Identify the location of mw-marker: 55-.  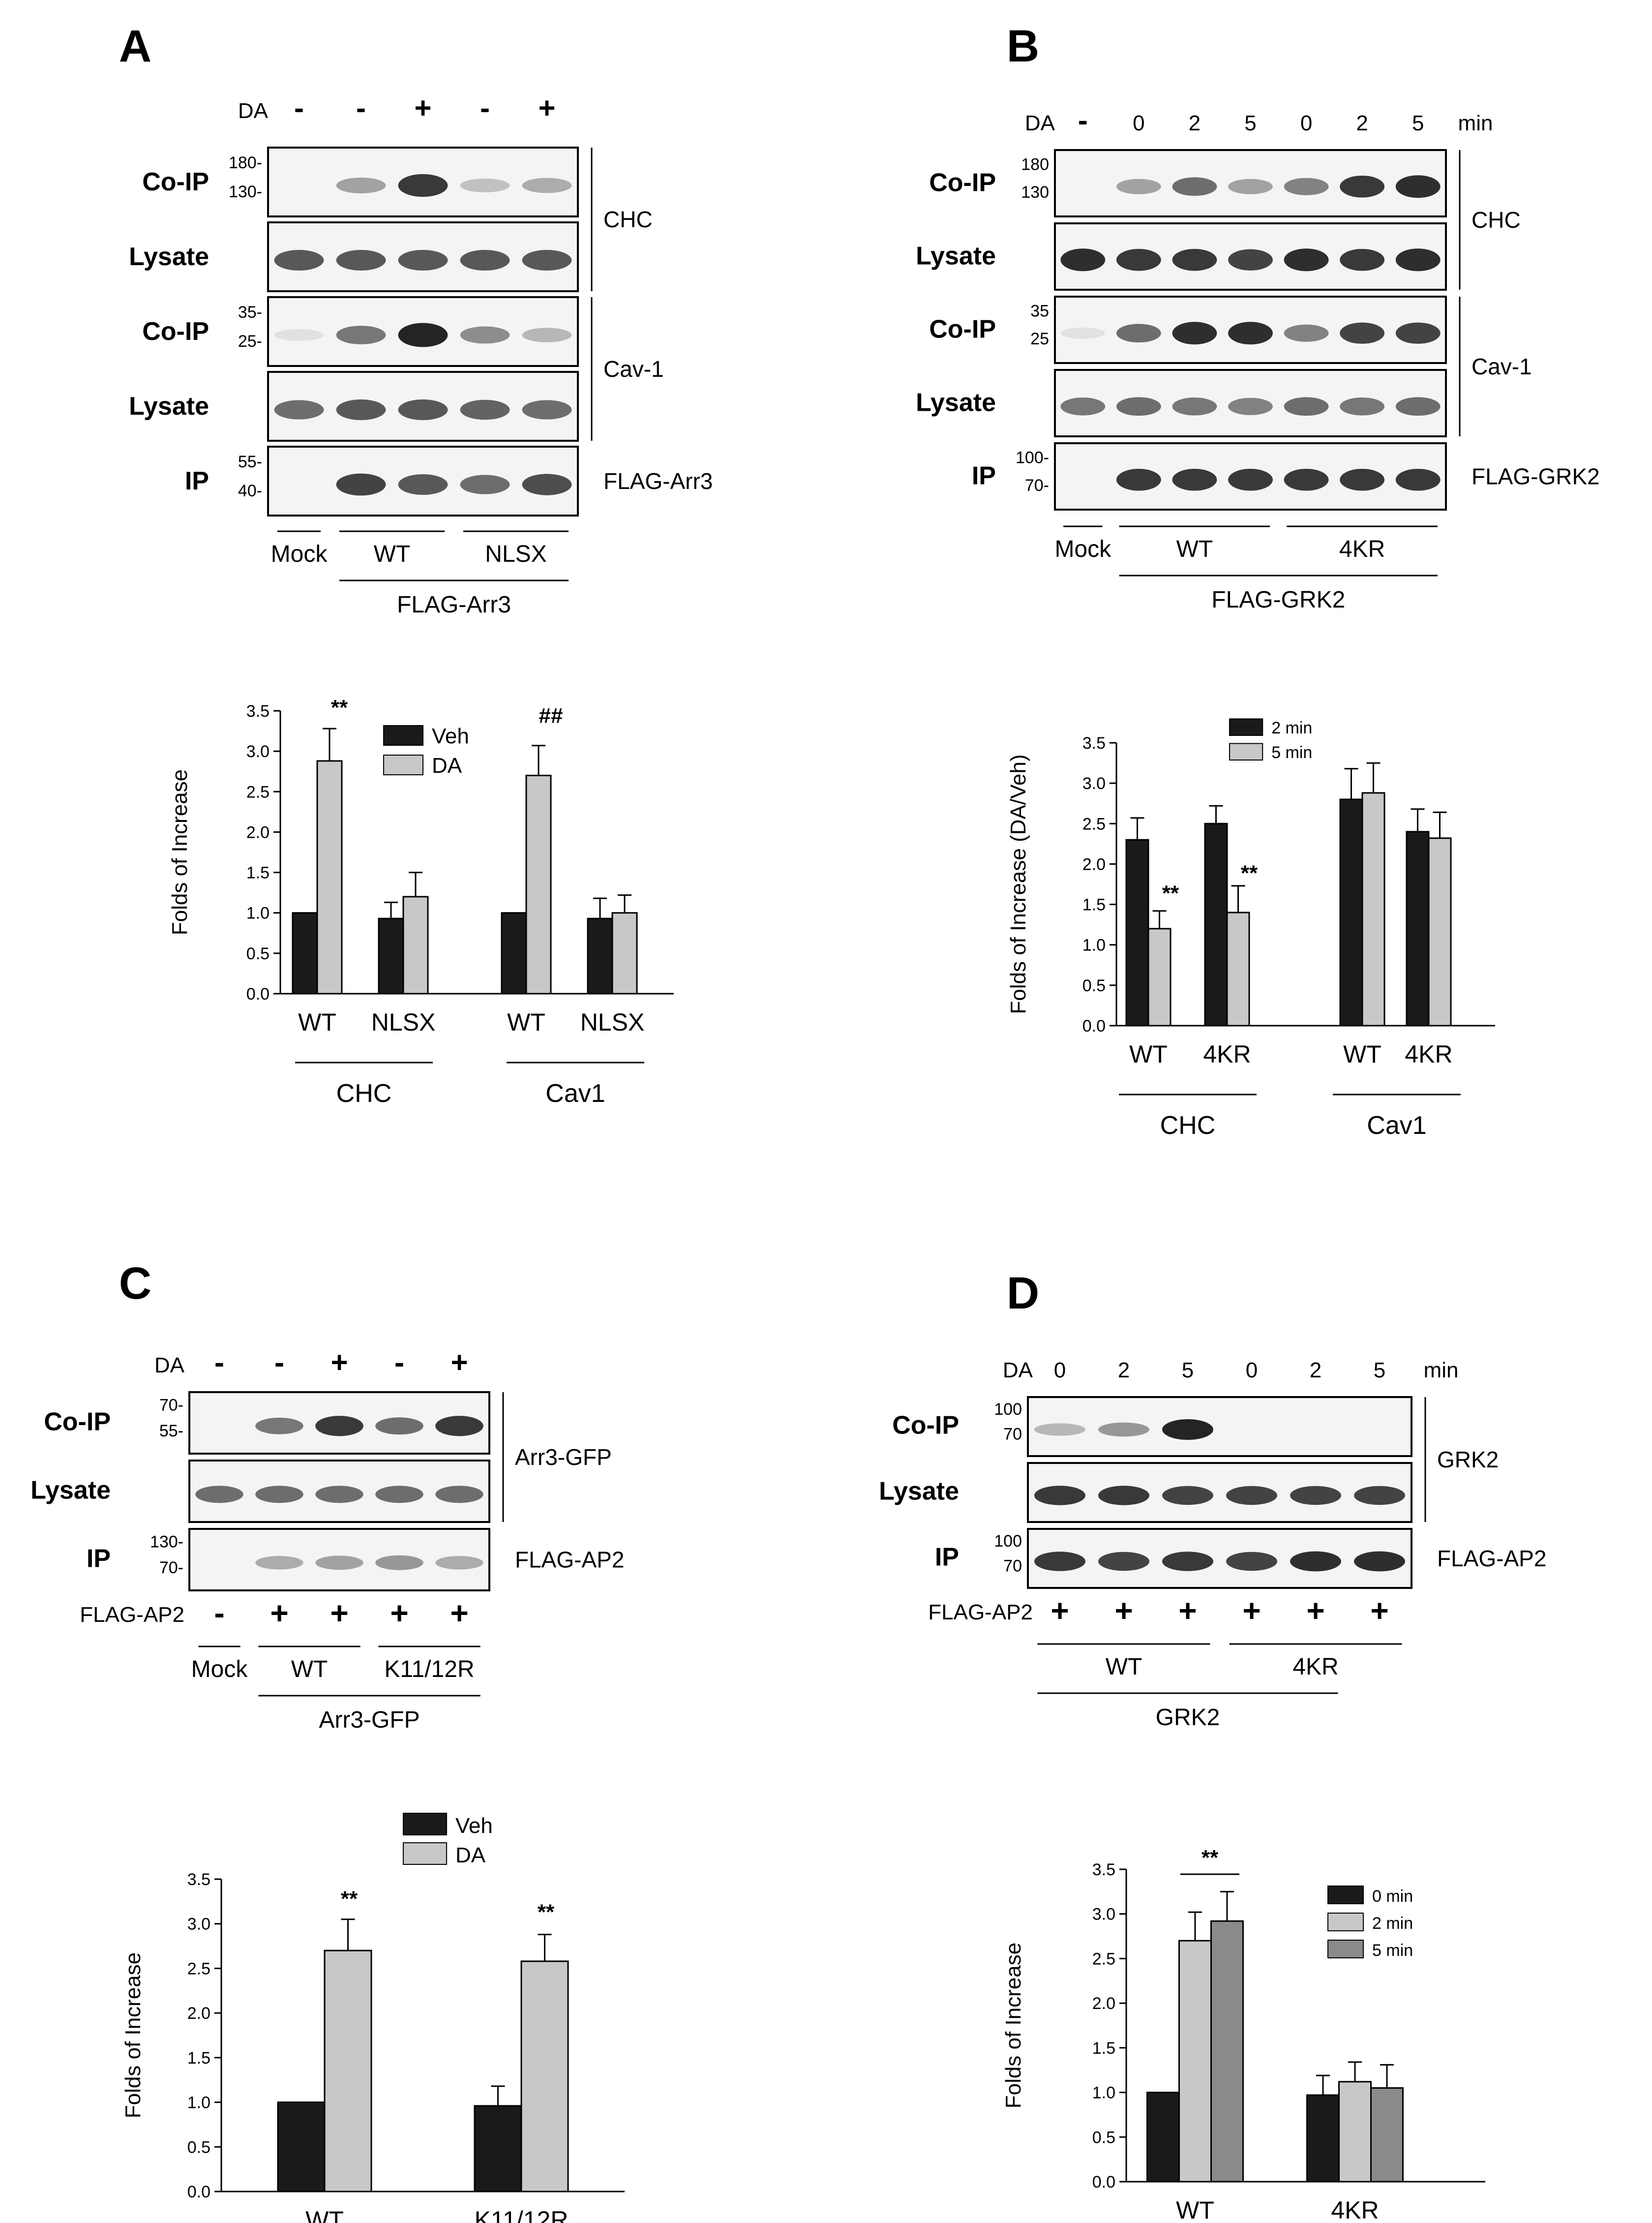
(250, 462).